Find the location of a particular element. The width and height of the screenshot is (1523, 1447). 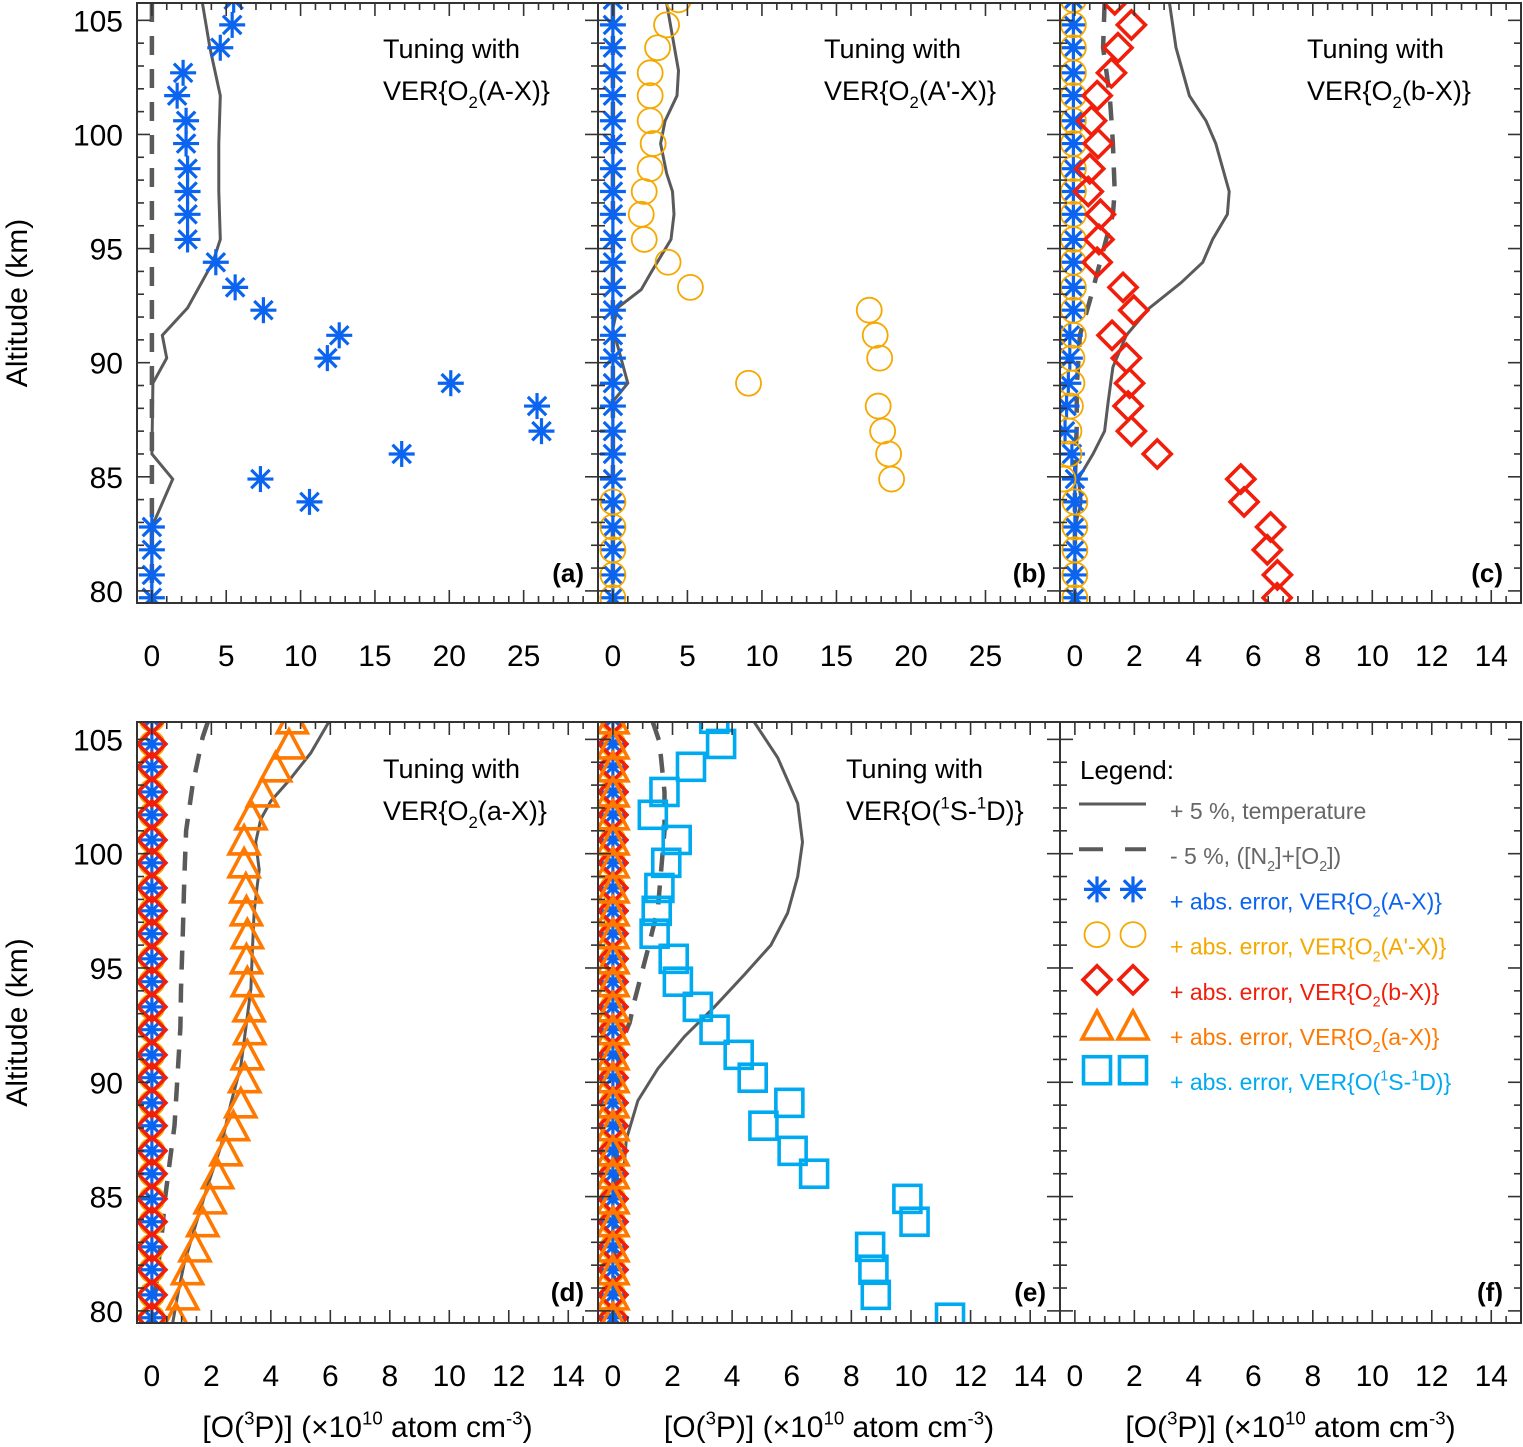

text-segment: (a-X)} is located at coordinates (1410, 1037).